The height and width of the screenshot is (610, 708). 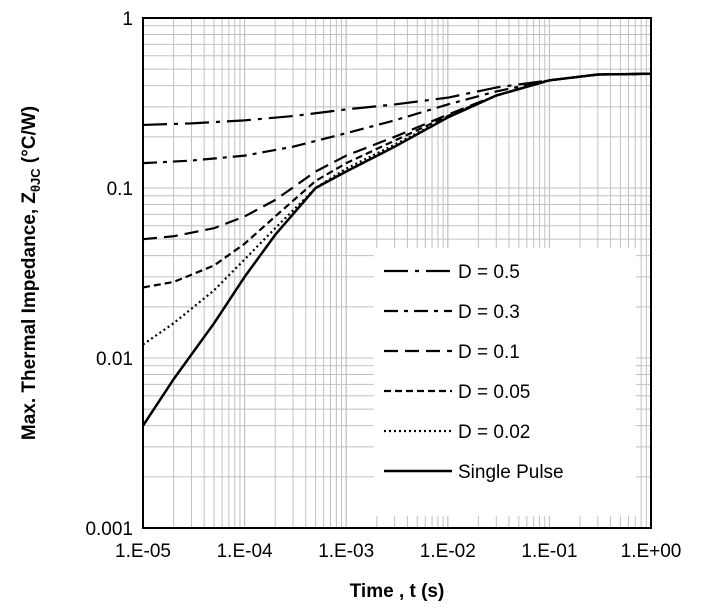 What do you see at coordinates (489, 312) in the screenshot?
I see `legend-label: D = 0.3` at bounding box center [489, 312].